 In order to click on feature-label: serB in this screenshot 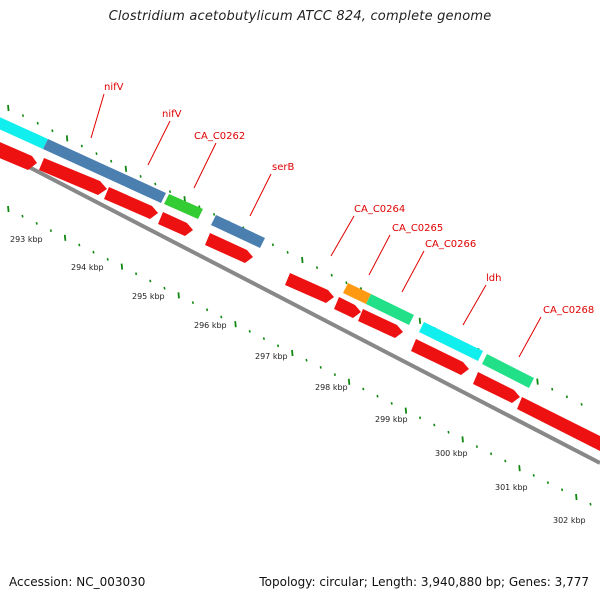, I will do `click(283, 167)`.